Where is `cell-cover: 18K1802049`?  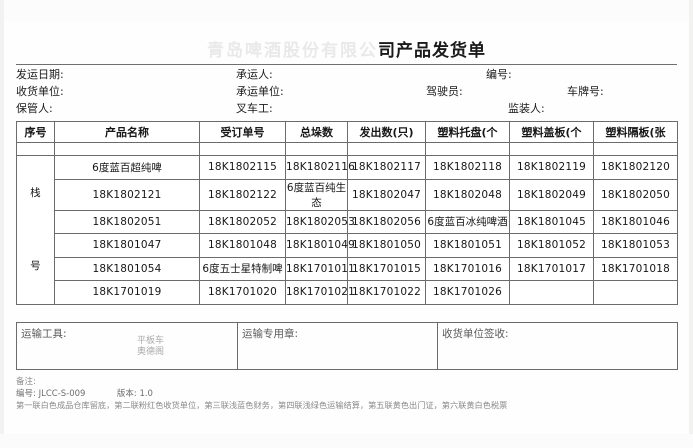
cell-cover: 18K1802049 is located at coordinates (551, 194).